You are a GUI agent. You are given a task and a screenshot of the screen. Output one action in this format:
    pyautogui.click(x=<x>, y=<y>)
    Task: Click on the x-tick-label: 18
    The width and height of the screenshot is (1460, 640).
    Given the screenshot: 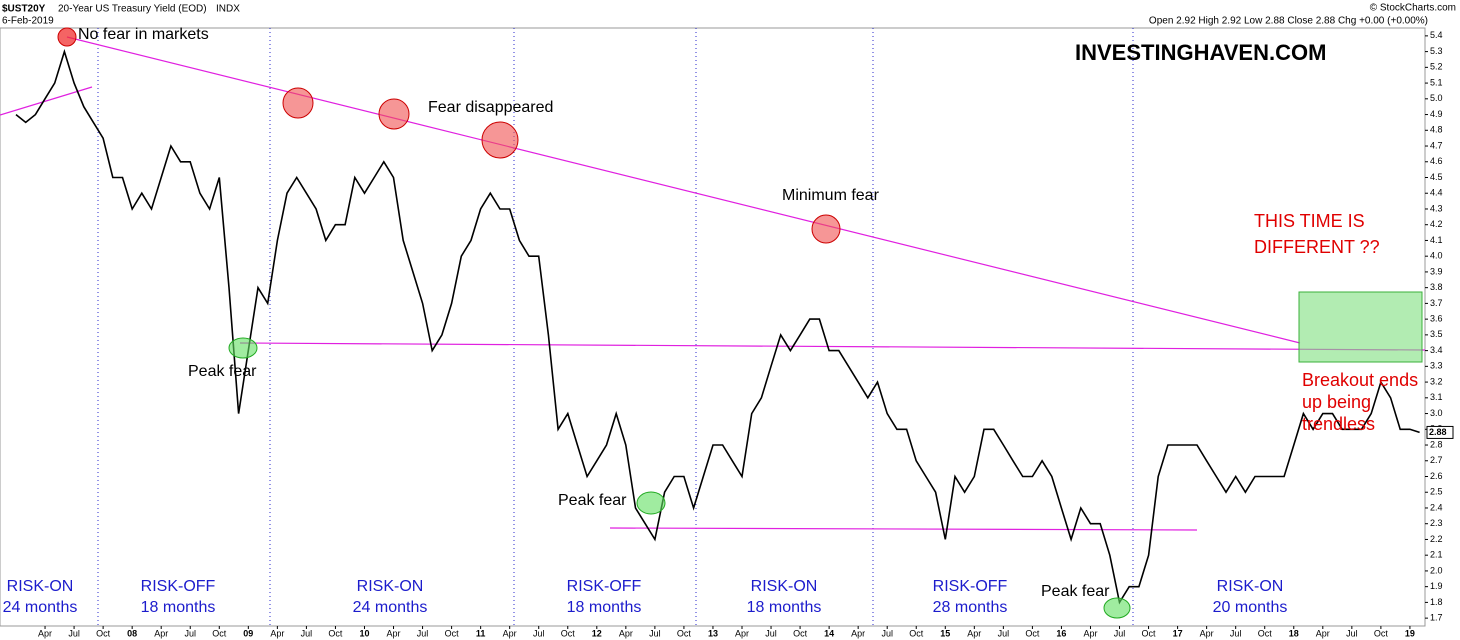 What is the action you would take?
    pyautogui.click(x=1294, y=633)
    